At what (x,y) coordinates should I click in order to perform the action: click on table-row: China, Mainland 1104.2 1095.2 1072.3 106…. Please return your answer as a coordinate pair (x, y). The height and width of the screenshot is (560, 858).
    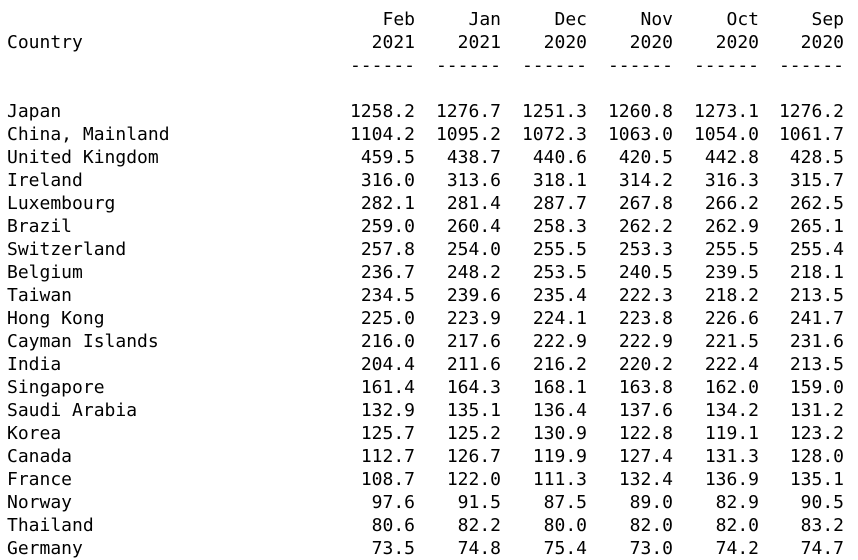
    Looking at the image, I should click on (429, 134).